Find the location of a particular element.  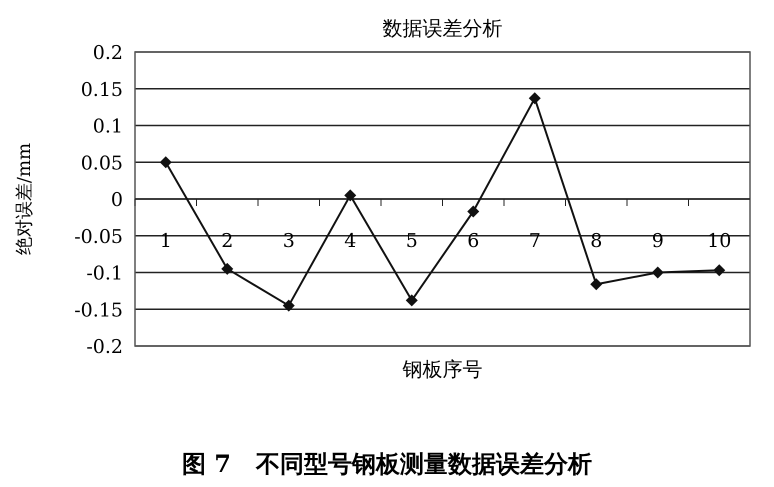

x-tick-label: 8 is located at coordinates (596, 241).